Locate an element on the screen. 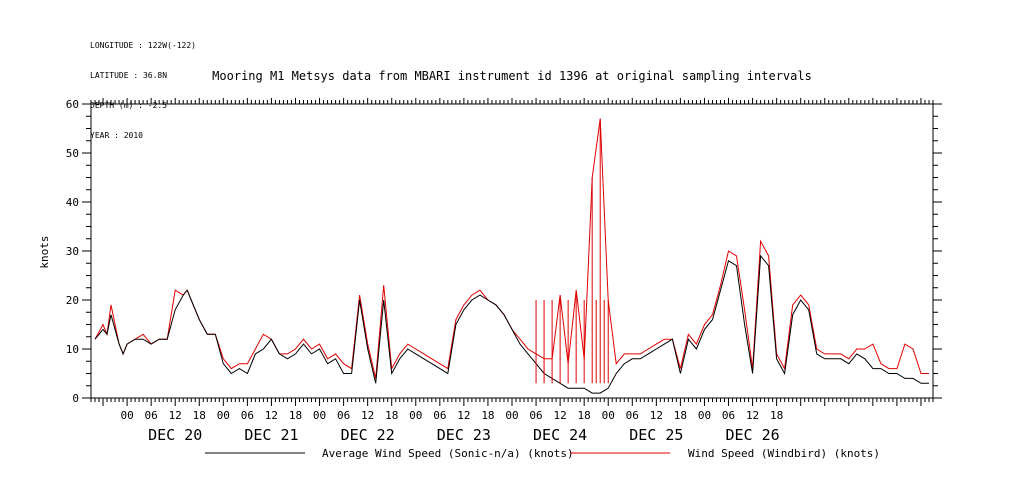 The image size is (1009, 504). x-day-label: DEC 20 is located at coordinates (175, 435).